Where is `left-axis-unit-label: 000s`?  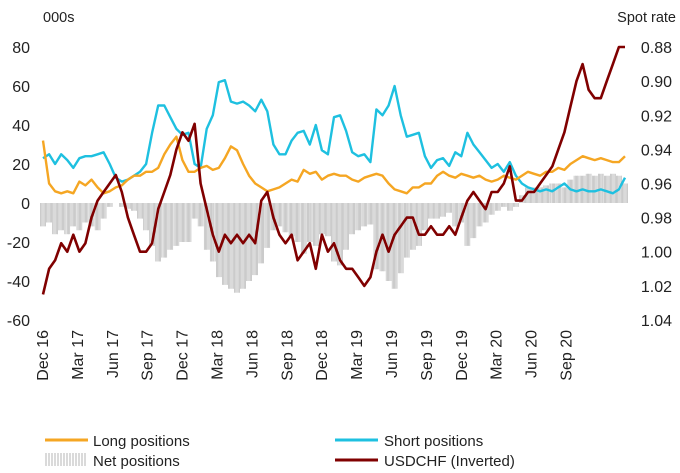
left-axis-unit-label: 000s is located at coordinates (58, 18).